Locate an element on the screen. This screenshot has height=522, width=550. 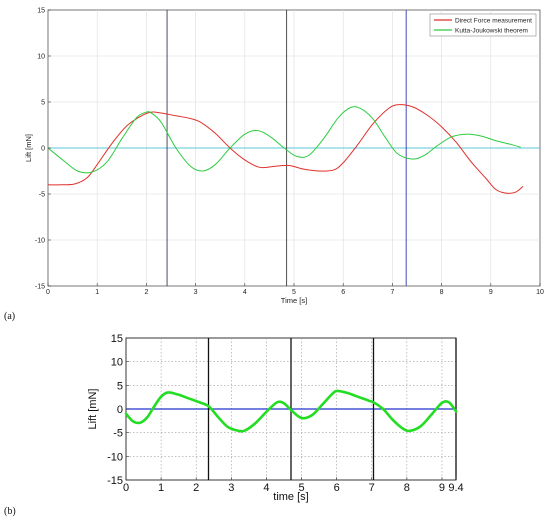
panel-label-a: (a) is located at coordinates (9, 316).